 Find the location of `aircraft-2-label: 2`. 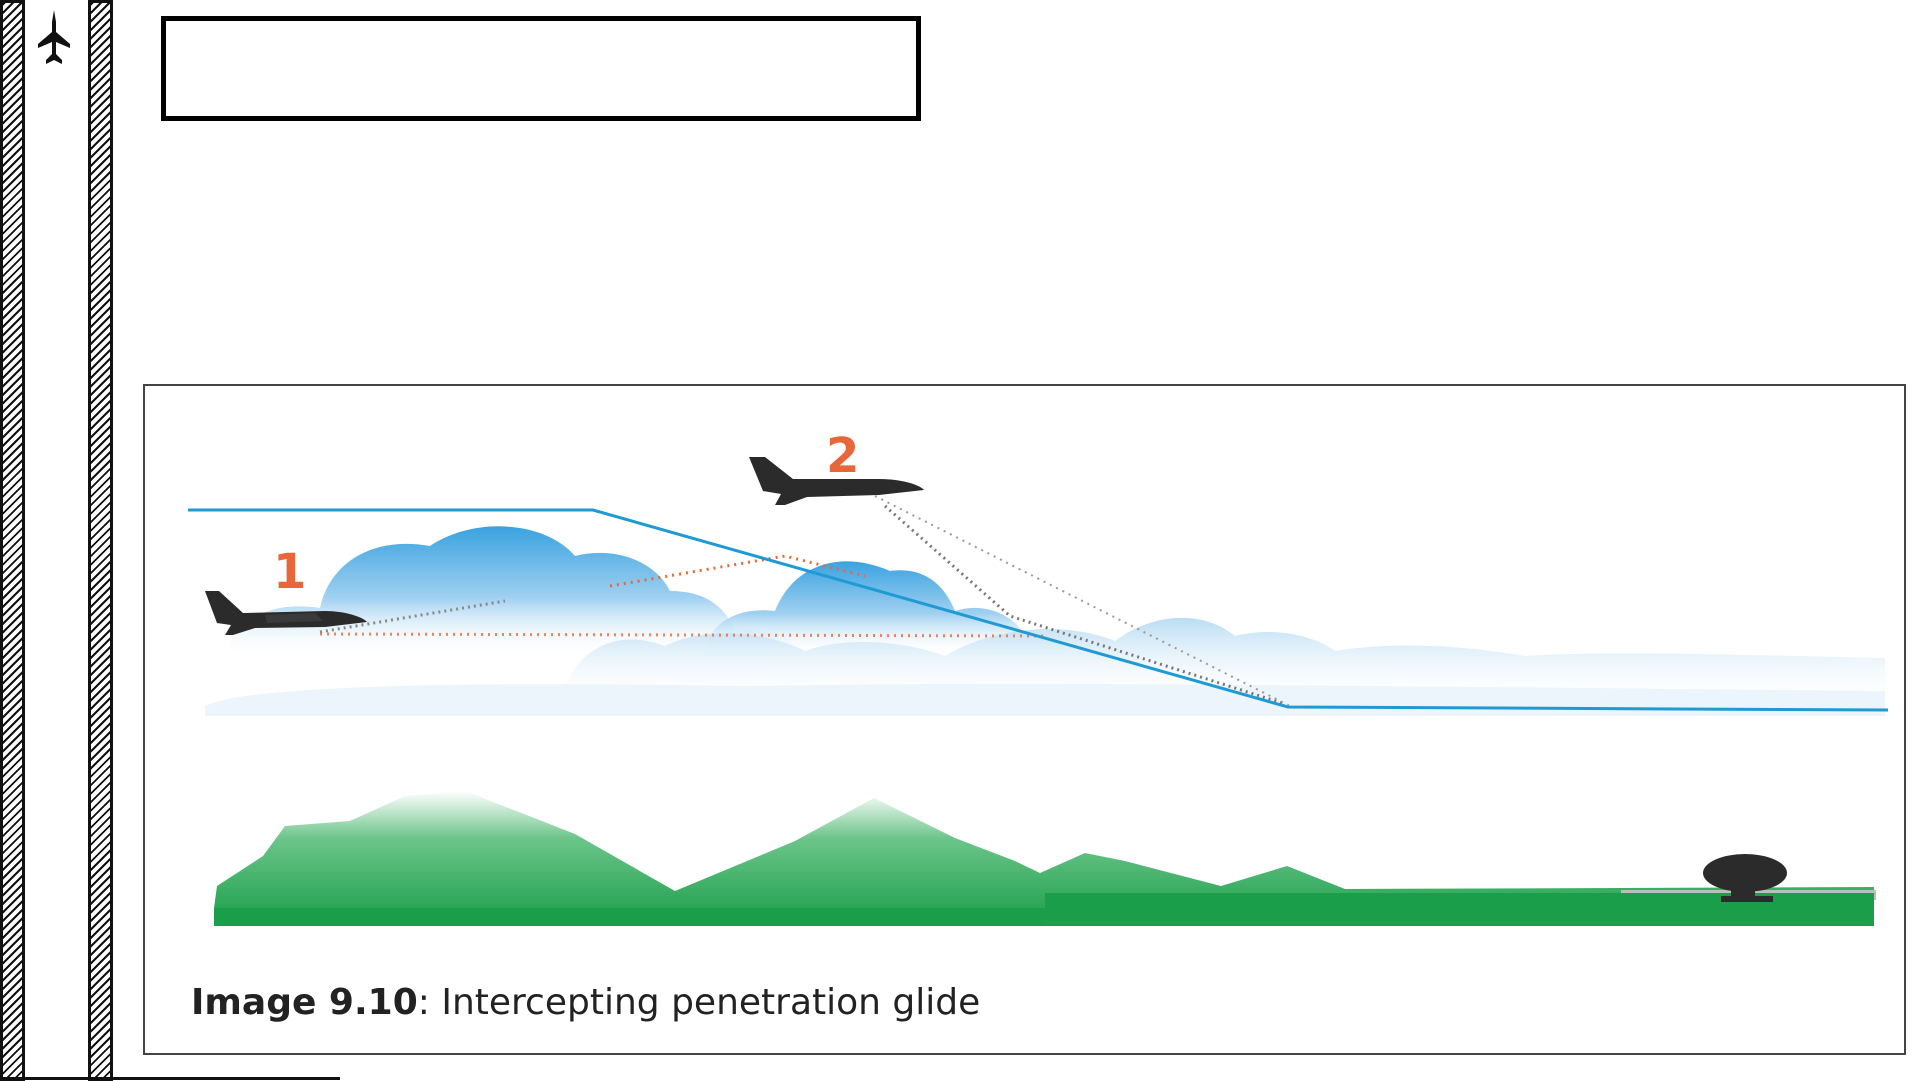

aircraft-2-label: 2 is located at coordinates (842, 456).